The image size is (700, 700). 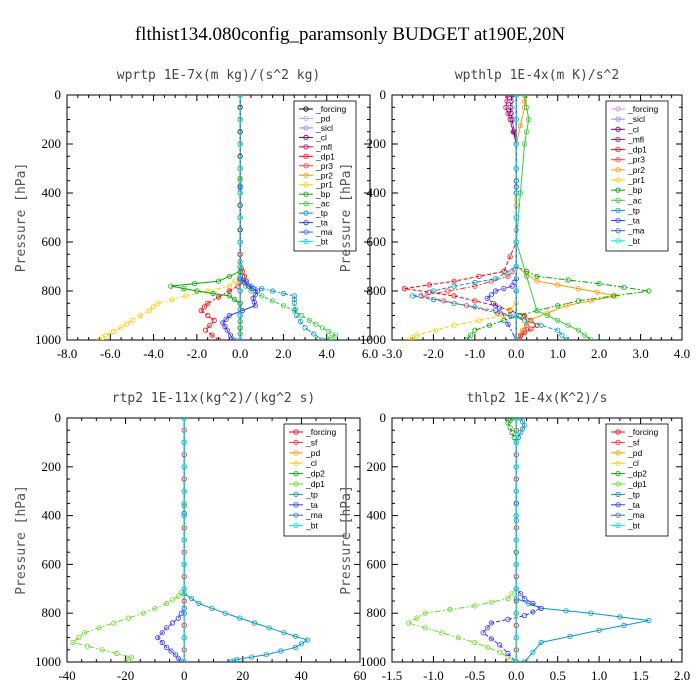 I want to click on x-tick-label: -40, so click(x=66, y=675).